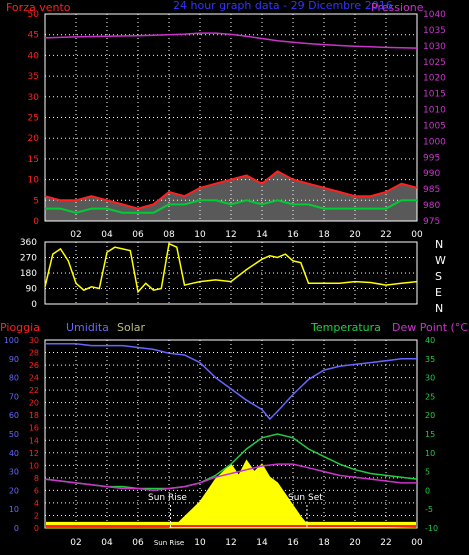 The width and height of the screenshot is (469, 555). Describe the element at coordinates (427, 490) in the screenshot. I see `temperature-tick-label: 0` at that location.